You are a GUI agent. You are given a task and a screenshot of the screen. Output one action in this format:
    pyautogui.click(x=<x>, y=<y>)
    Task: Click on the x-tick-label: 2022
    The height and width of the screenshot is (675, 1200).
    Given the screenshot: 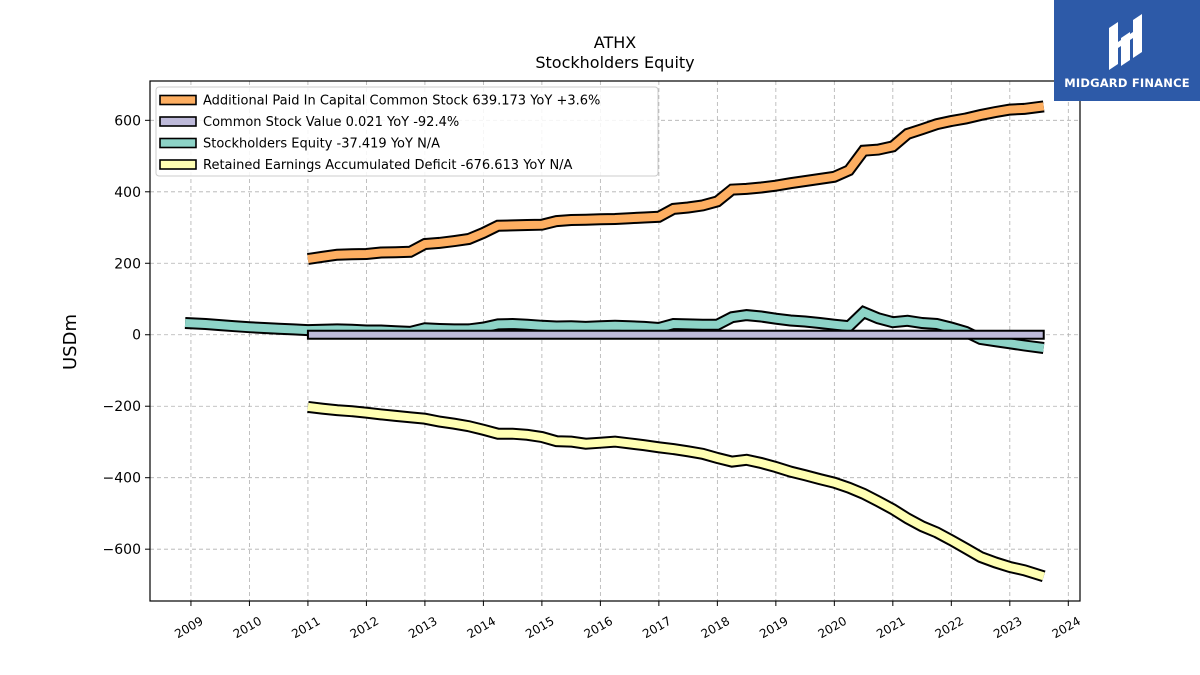 What is the action you would take?
    pyautogui.click(x=949, y=627)
    